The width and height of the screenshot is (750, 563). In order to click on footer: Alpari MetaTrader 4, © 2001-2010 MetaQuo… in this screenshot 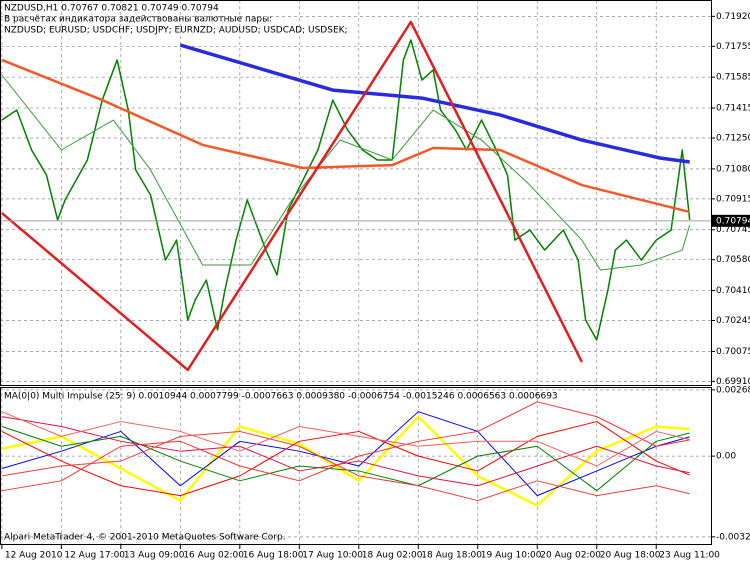, I will do `click(145, 538)`.